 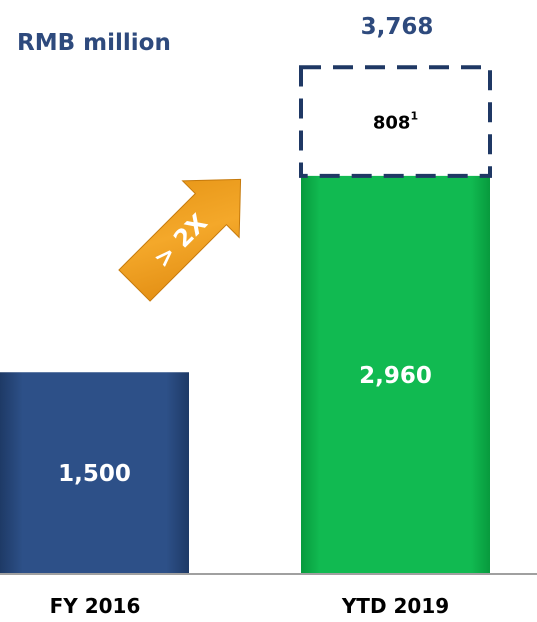 I want to click on footnote-marker: 1, so click(x=414, y=116).